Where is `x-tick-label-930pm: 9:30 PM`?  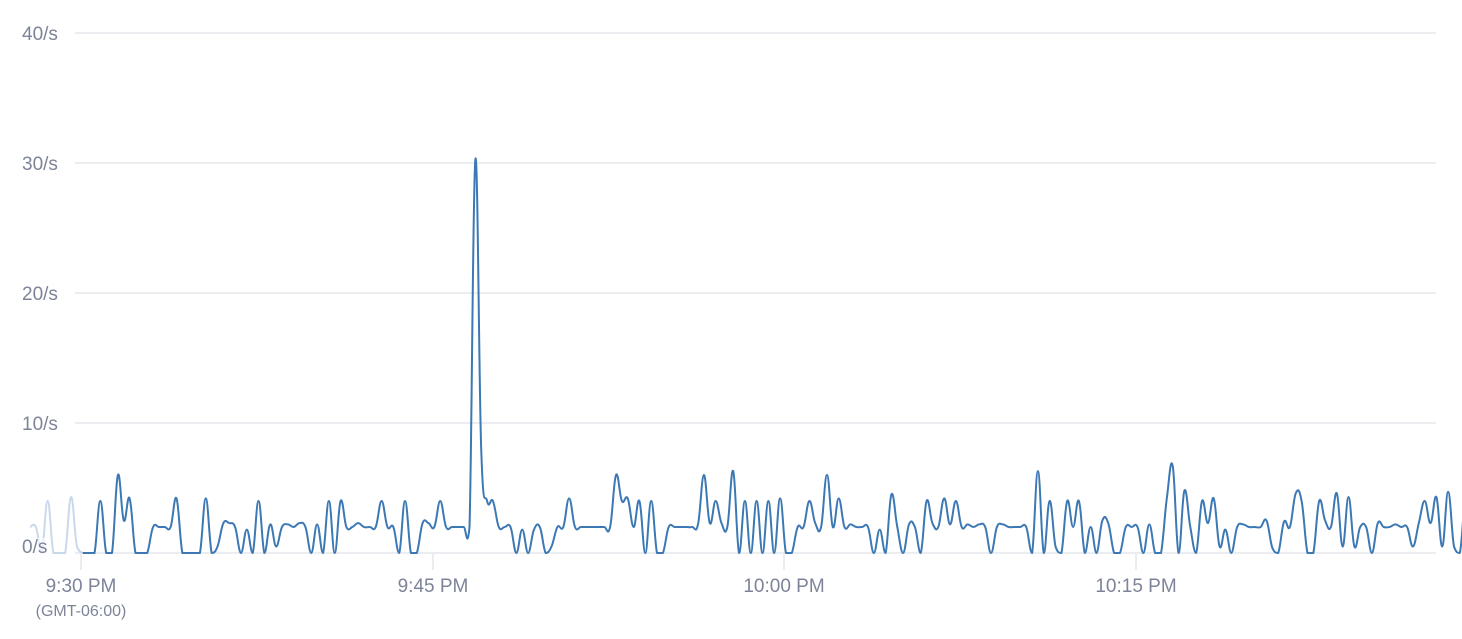 x-tick-label-930pm: 9:30 PM is located at coordinates (81, 586).